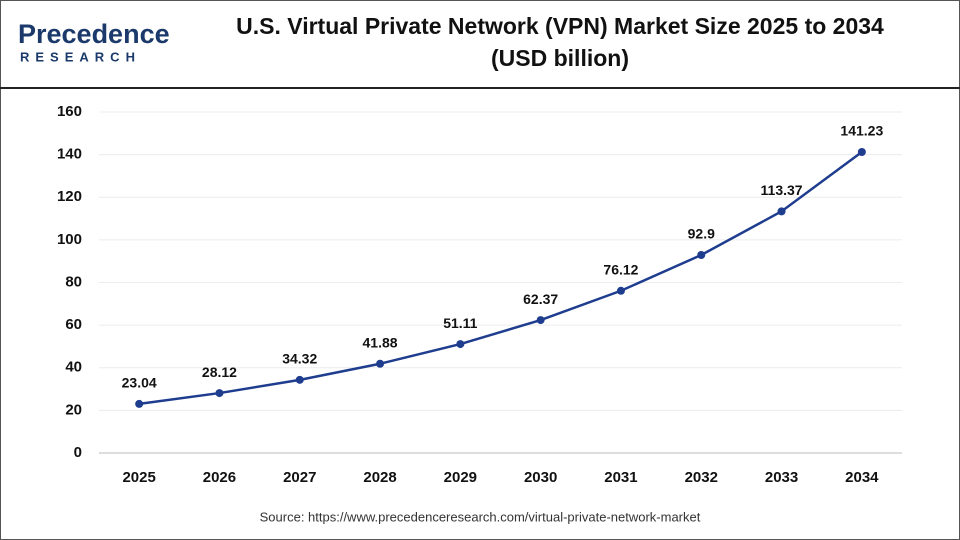  I want to click on data-label: 113.37, so click(782, 190).